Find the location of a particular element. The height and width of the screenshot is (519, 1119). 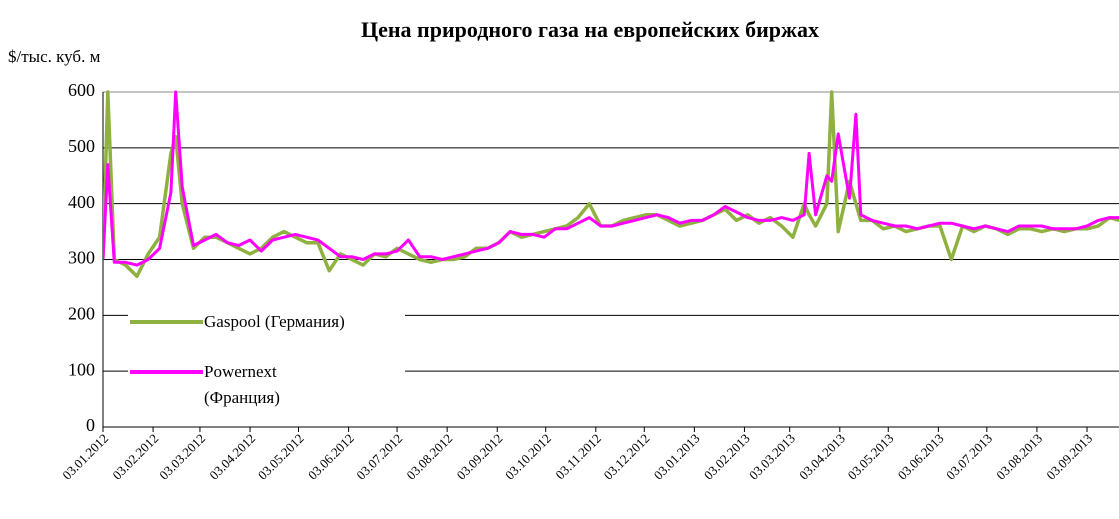

x-tick-label: 03.06.2012 is located at coordinates (331, 457).